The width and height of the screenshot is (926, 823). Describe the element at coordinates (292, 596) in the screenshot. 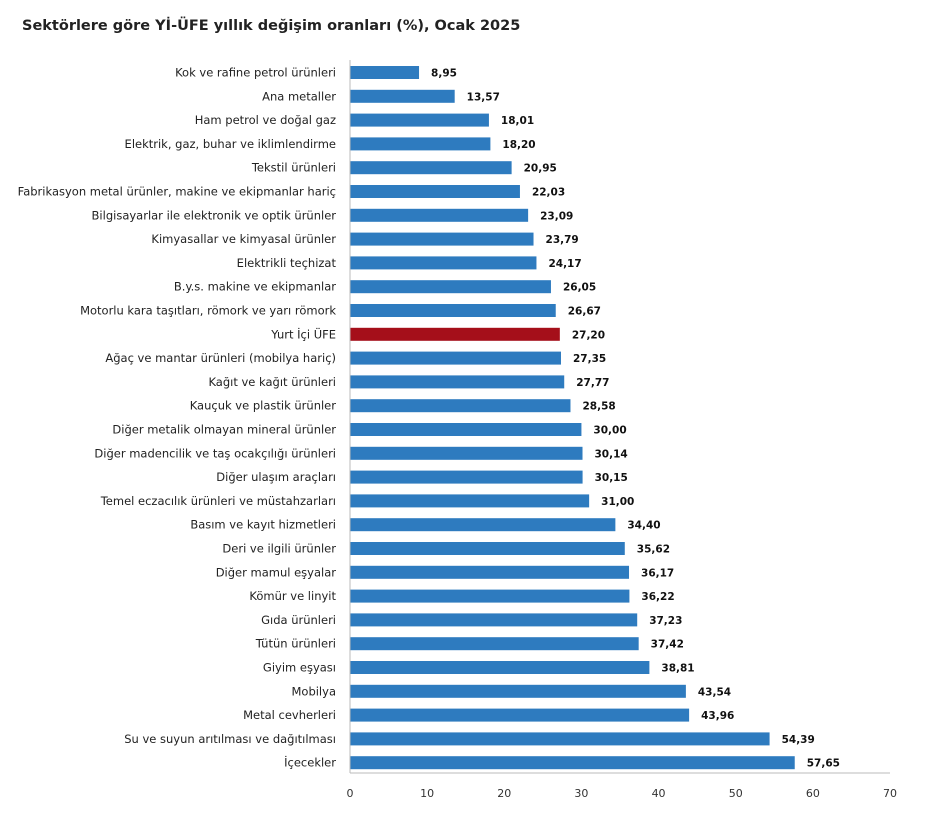

I see `category-label: Kömür ve linyit` at that location.